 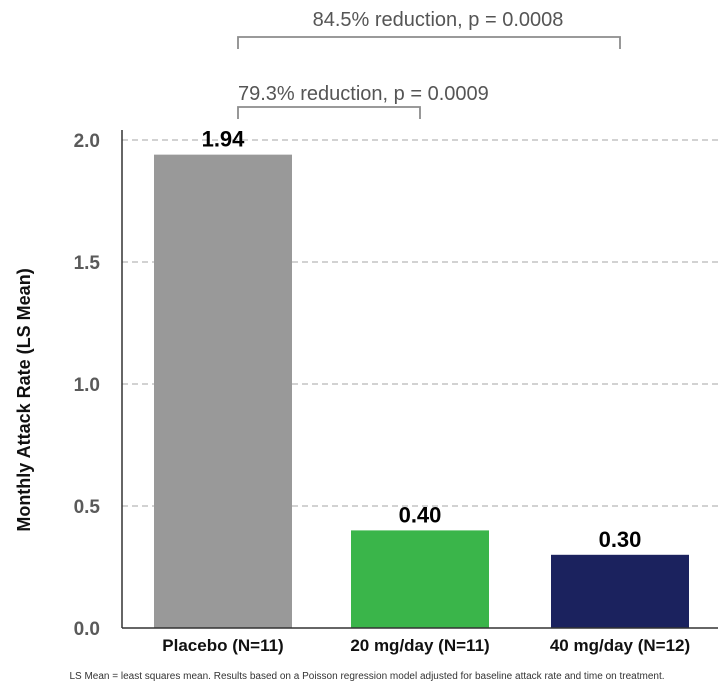 What do you see at coordinates (438, 20) in the screenshot?
I see `comparison-label: 84.5% reduction, p = 0.0008` at bounding box center [438, 20].